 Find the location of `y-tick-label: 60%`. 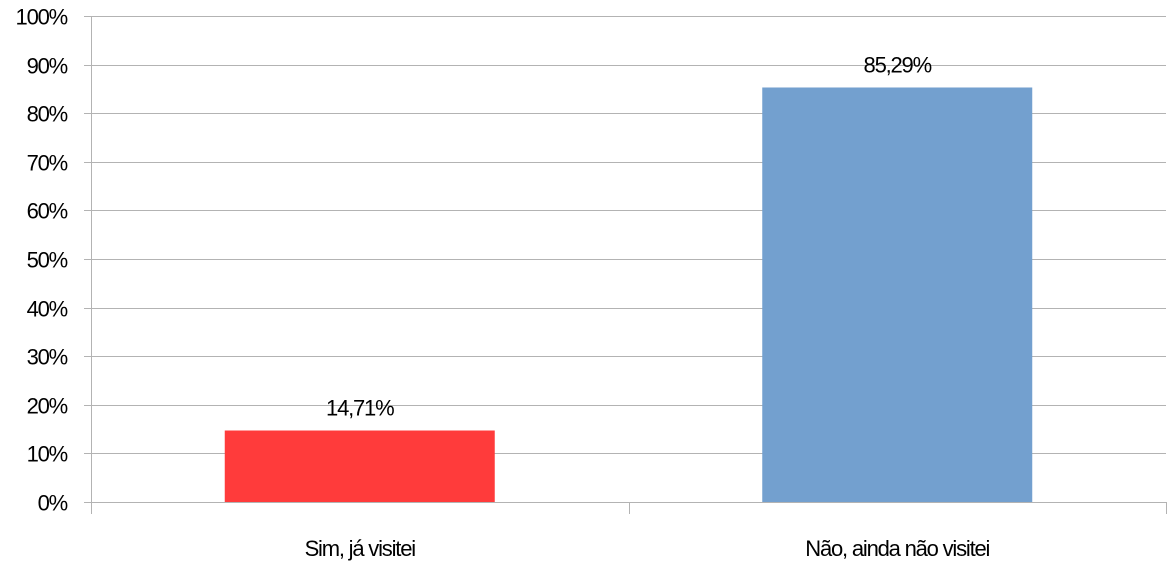

y-tick-label: 60% is located at coordinates (47, 211).